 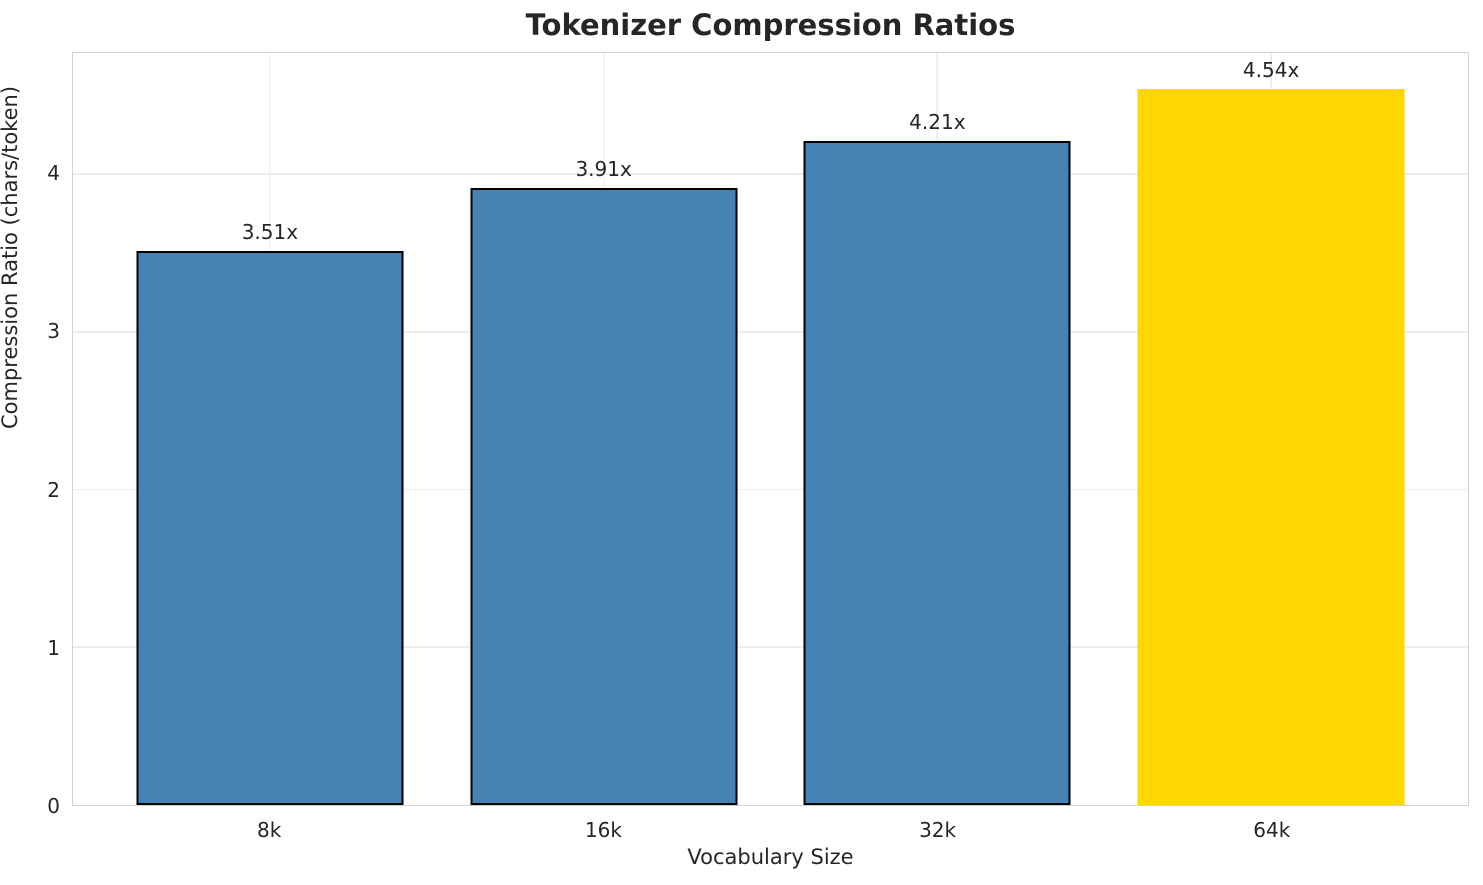 What do you see at coordinates (937, 121) in the screenshot?
I see `bar-value-label-32k: 4.21x` at bounding box center [937, 121].